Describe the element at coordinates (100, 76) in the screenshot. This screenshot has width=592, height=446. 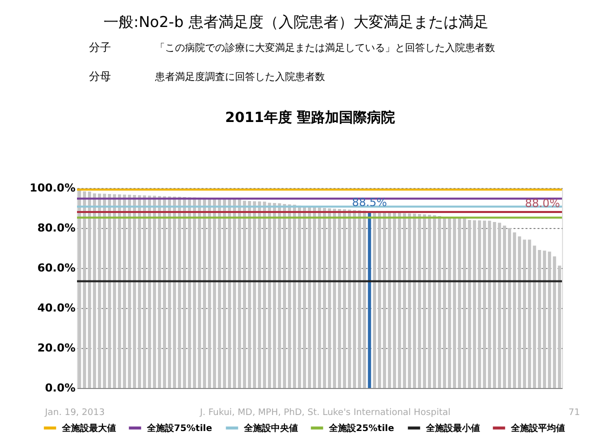
I see `text: 分母` at that location.